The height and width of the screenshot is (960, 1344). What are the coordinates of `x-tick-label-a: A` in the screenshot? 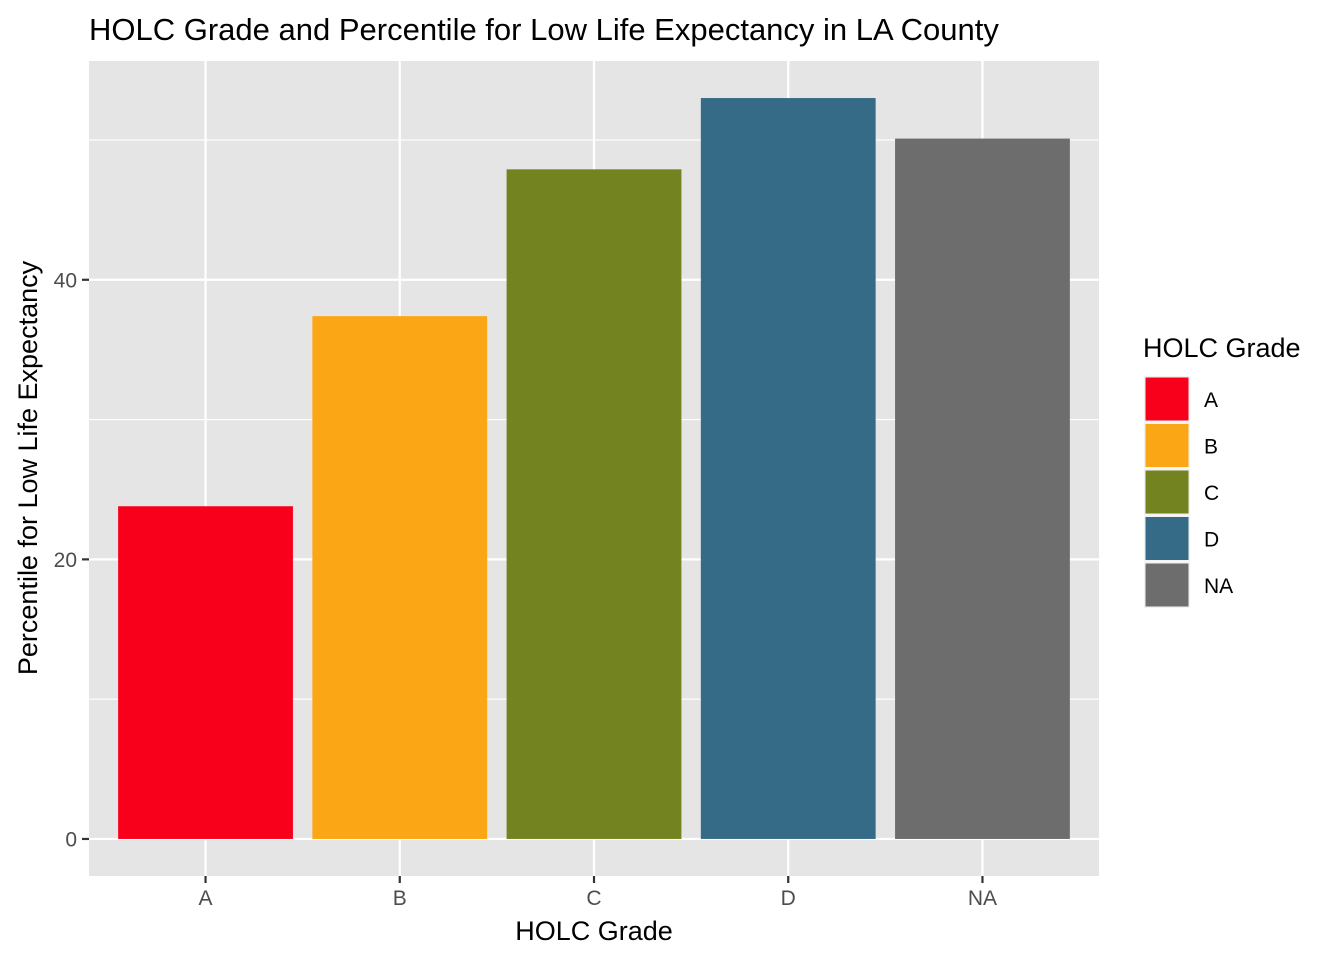 It's located at (206, 898).